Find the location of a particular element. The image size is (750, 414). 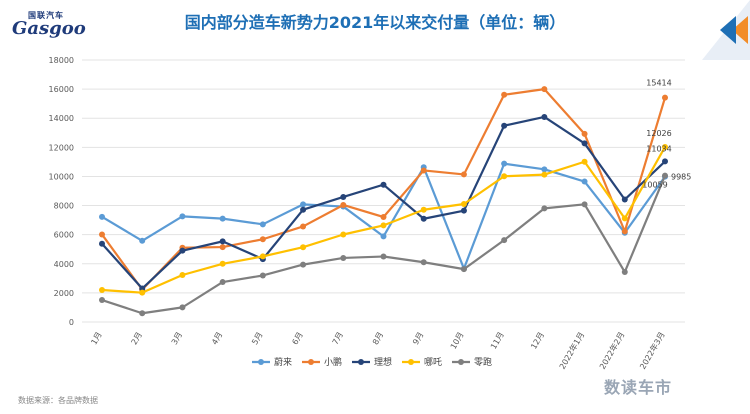

chart-title: 国内部分造车新势力2021年以来交付量（单位：辆） is located at coordinates (375, 22).